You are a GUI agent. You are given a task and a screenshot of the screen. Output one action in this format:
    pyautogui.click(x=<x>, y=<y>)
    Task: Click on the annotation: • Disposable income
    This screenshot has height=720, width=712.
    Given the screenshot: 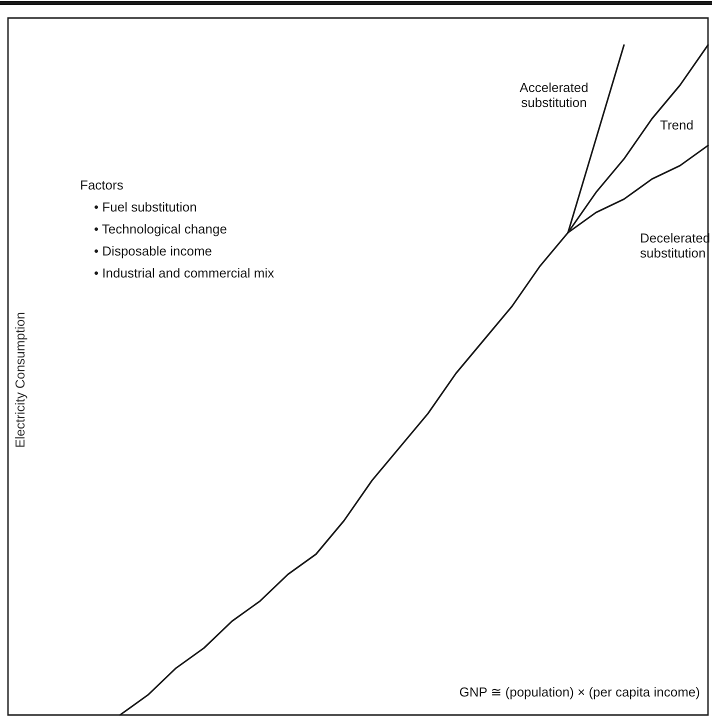 What is the action you would take?
    pyautogui.click(x=153, y=251)
    